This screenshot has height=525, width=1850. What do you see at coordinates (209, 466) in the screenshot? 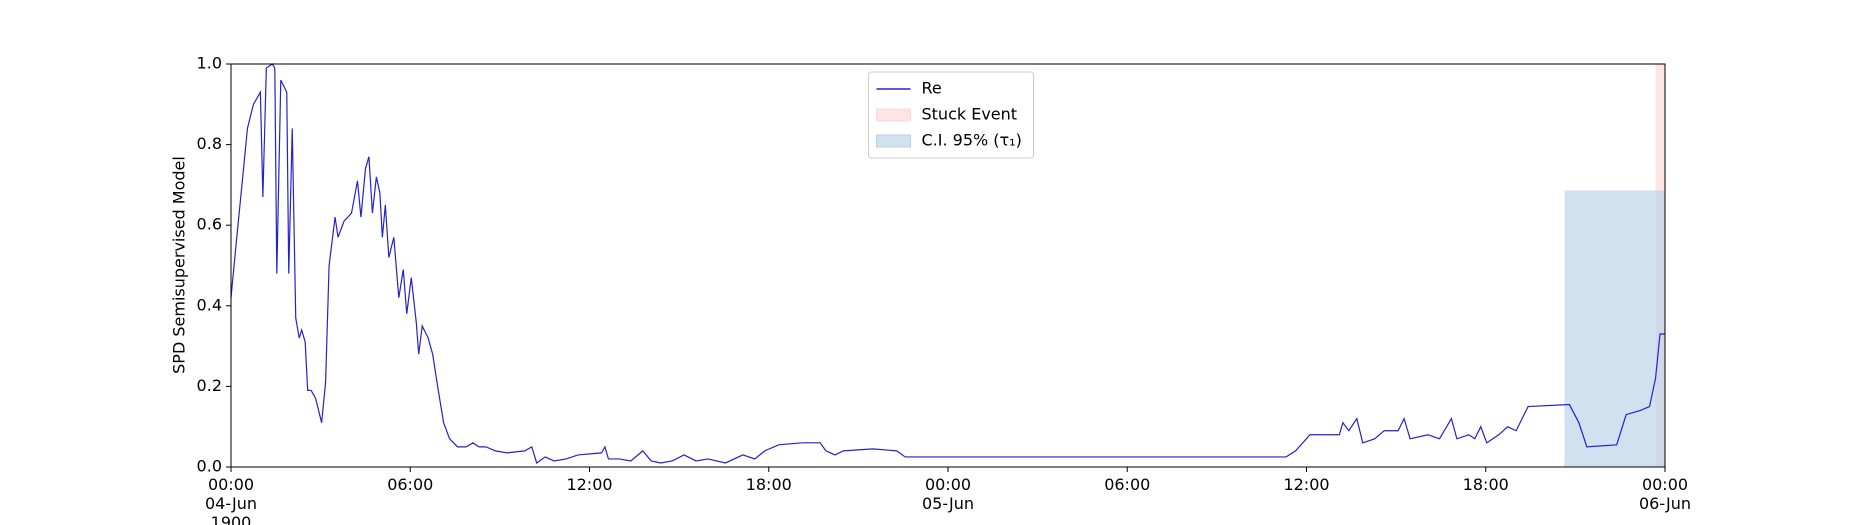
I see `y-tick-label: 0.0` at bounding box center [209, 466].